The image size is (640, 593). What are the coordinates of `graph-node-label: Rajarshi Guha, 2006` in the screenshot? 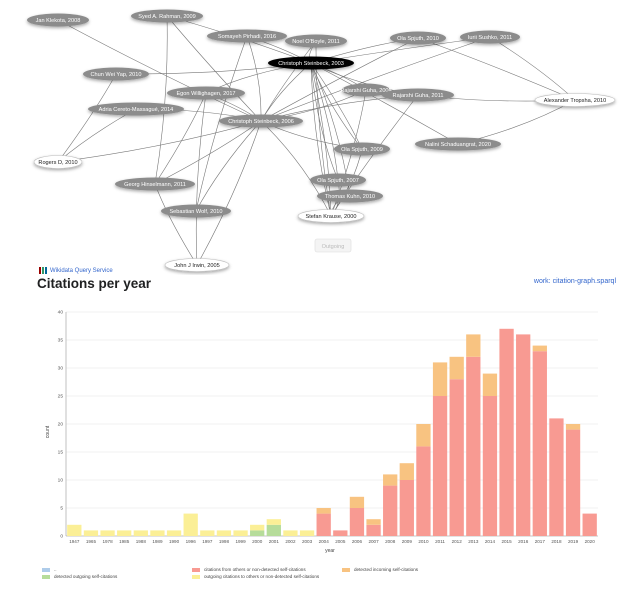 It's located at (365, 91).